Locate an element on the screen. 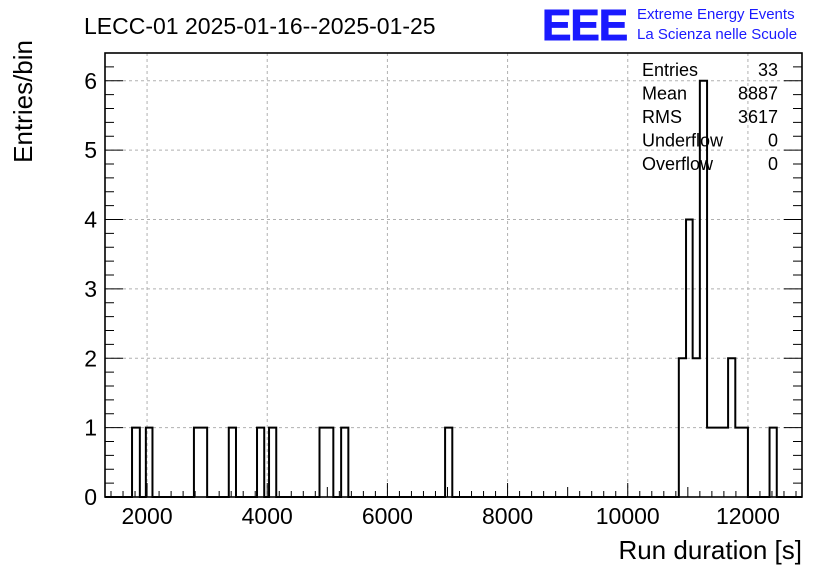  eee-logo-line1: Extreme Energy Events is located at coordinates (716, 14).